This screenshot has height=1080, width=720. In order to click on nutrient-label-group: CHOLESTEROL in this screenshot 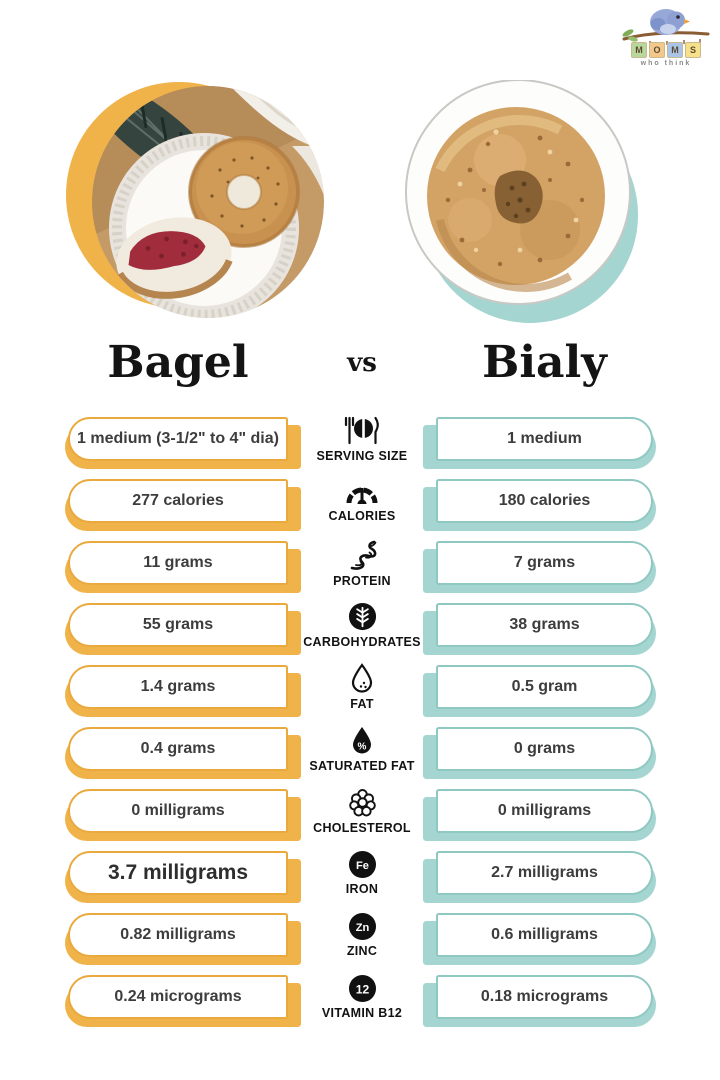, I will do `click(362, 811)`.